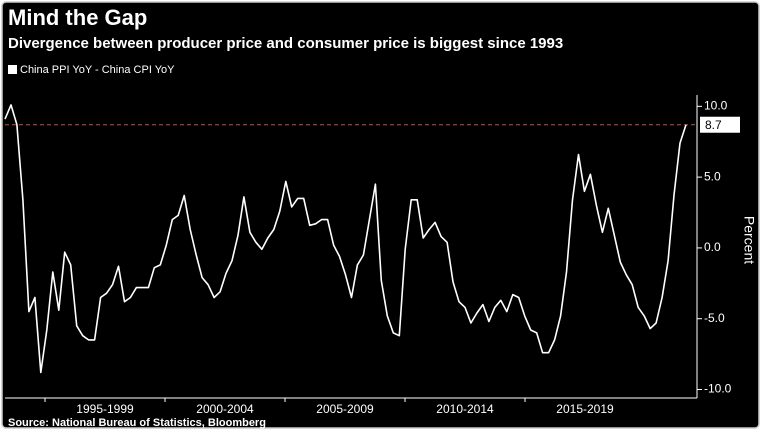  What do you see at coordinates (718, 389) in the screenshot?
I see `y-tick-label: -10.0` at bounding box center [718, 389].